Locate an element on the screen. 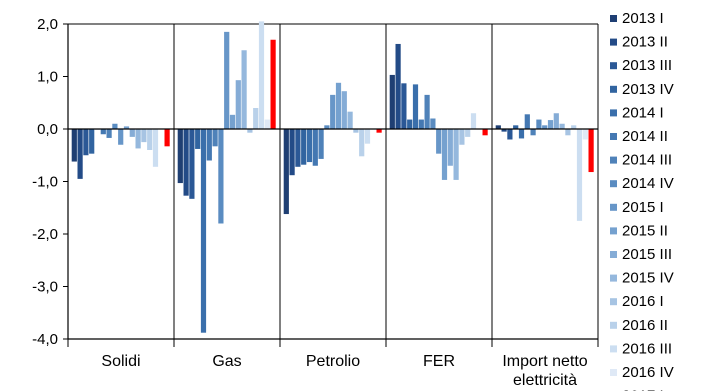 Image resolution: width=712 pixels, height=391 pixels. legend-item: 2016 IV is located at coordinates (642, 372).